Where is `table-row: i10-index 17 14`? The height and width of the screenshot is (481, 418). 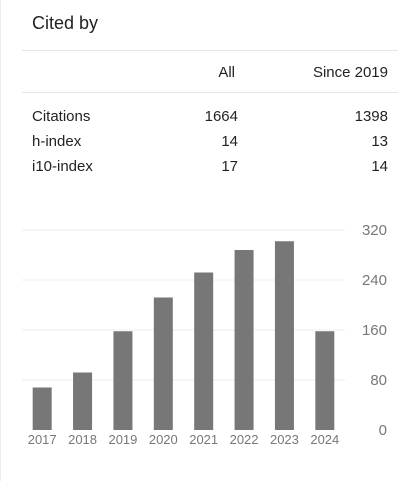
table-row: i10-index 17 14 is located at coordinates (205, 166).